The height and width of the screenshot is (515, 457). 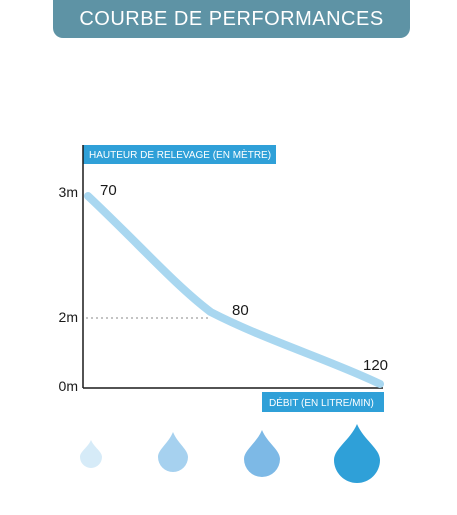 I want to click on x-axis-label-box, so click(x=323, y=402).